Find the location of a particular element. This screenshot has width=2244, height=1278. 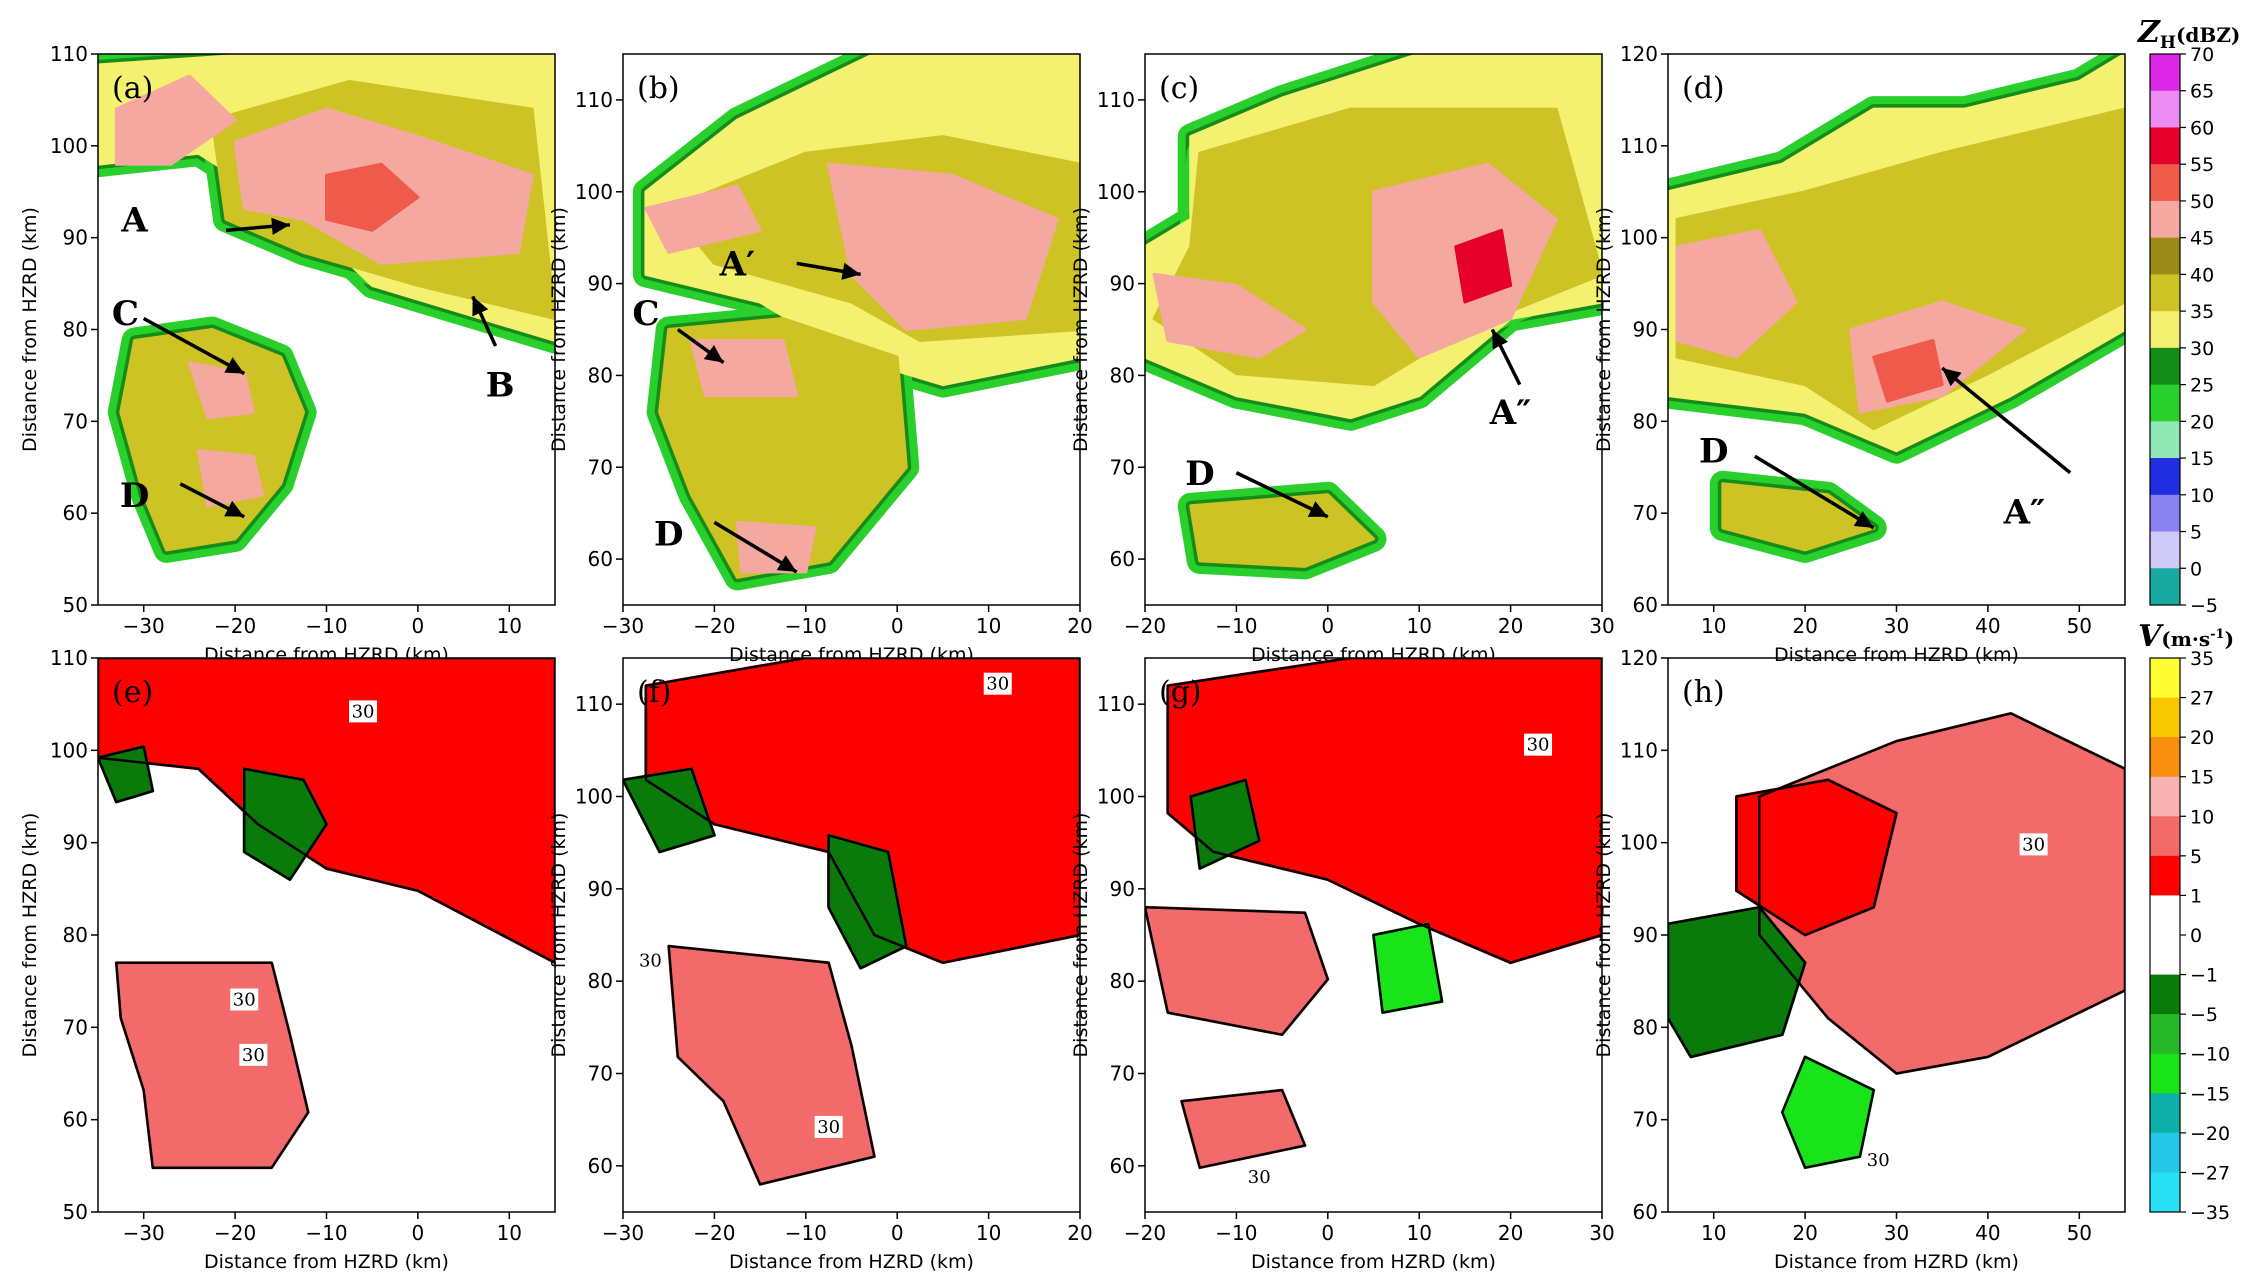

panel-field-h is located at coordinates (1896, 940).